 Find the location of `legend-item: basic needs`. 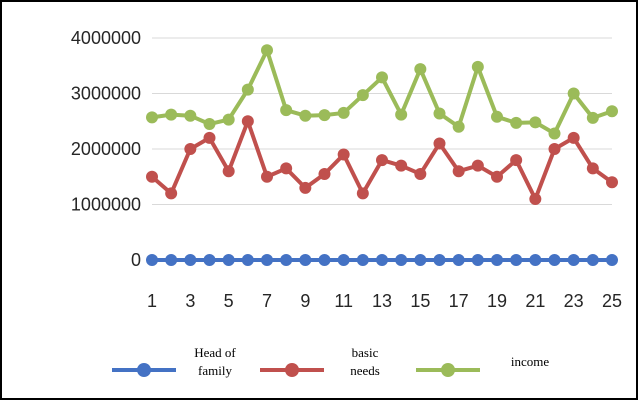

legend-item: basic needs is located at coordinates (320, 361).